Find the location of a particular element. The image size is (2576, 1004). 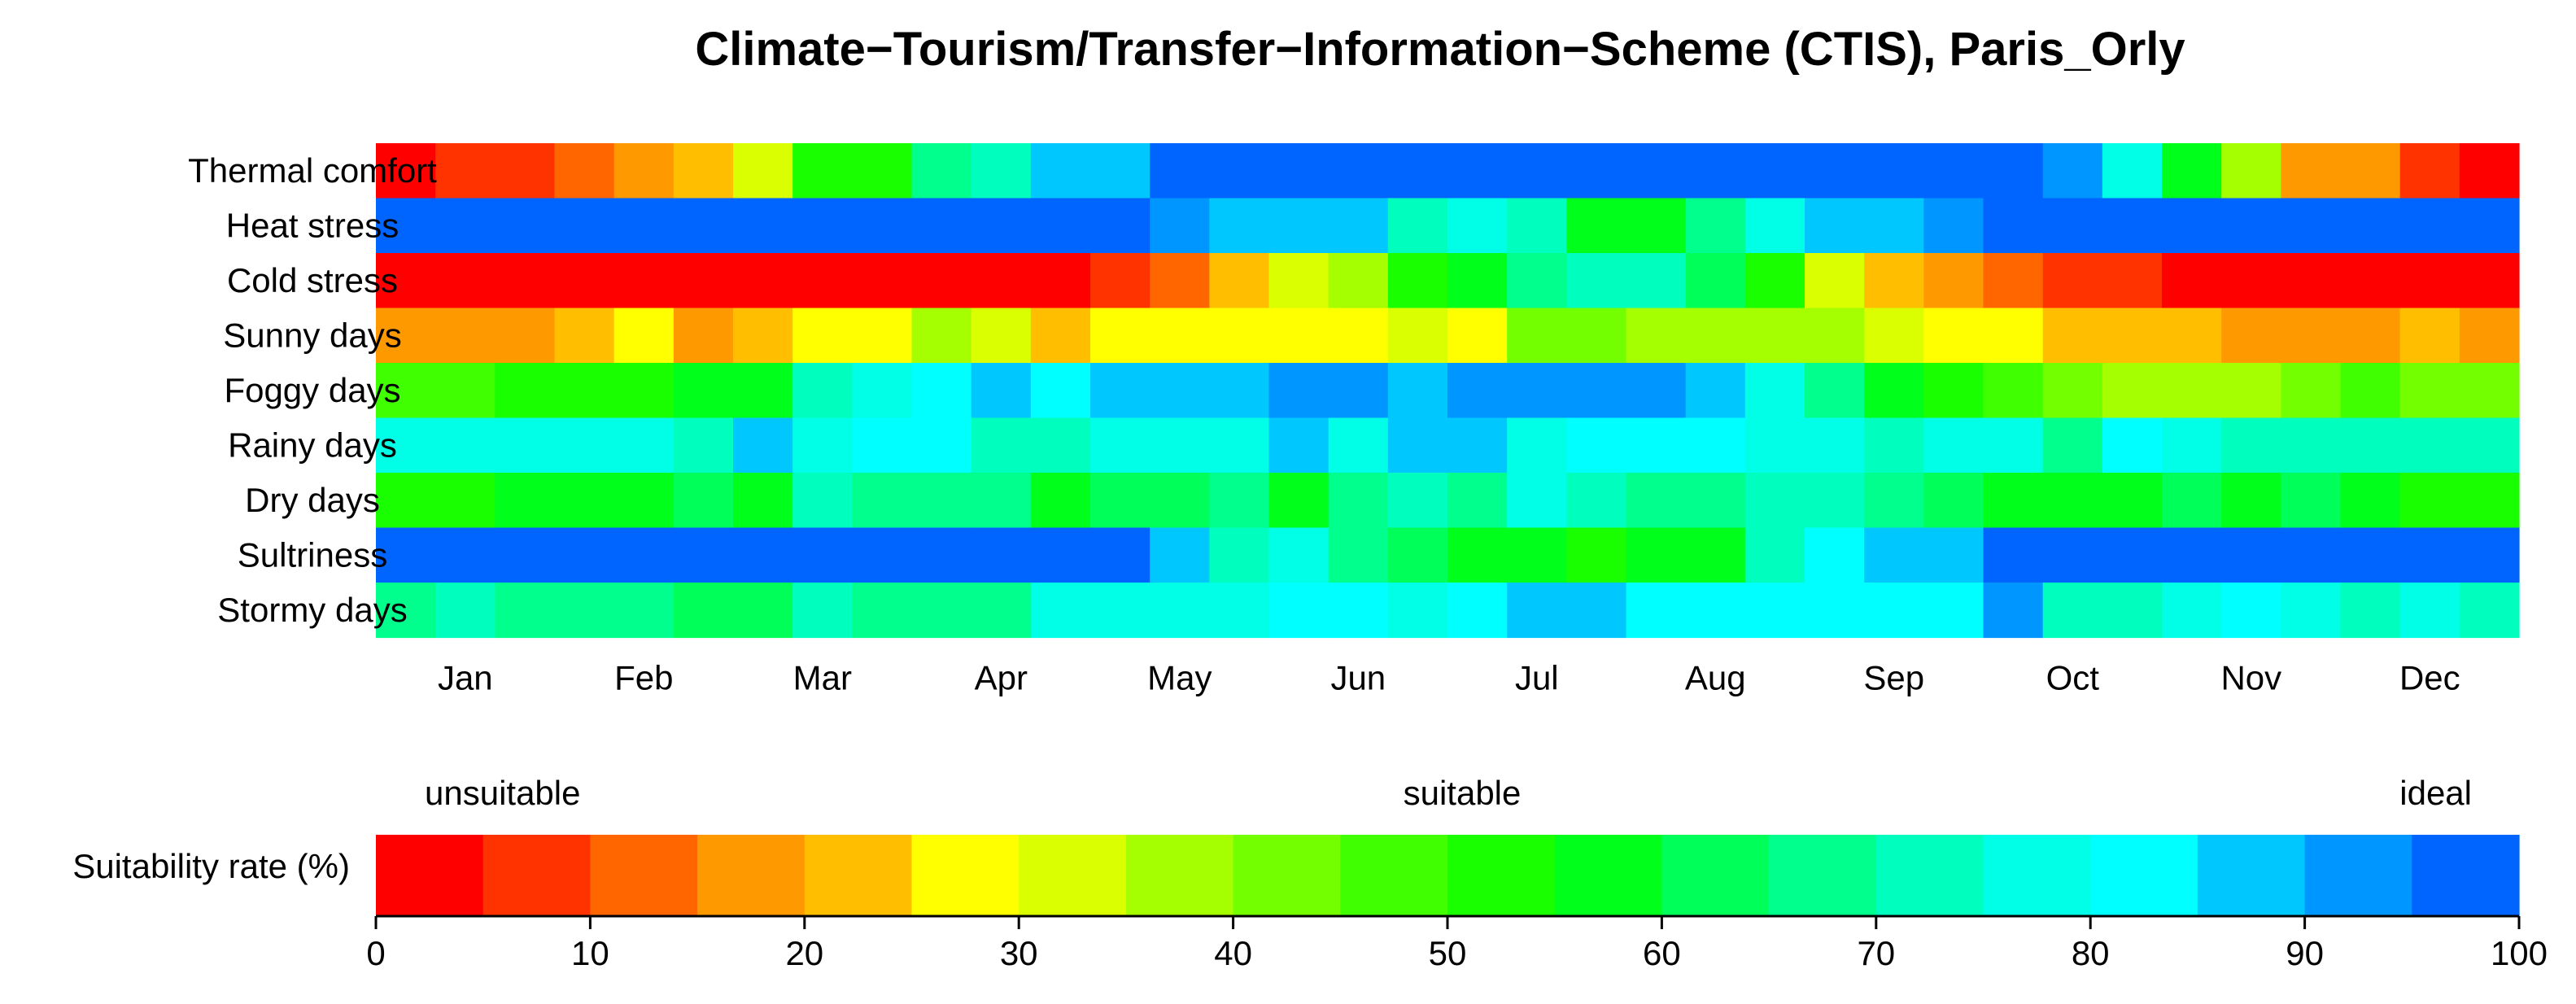

colorbar-tick-label: 30 is located at coordinates (1019, 953).